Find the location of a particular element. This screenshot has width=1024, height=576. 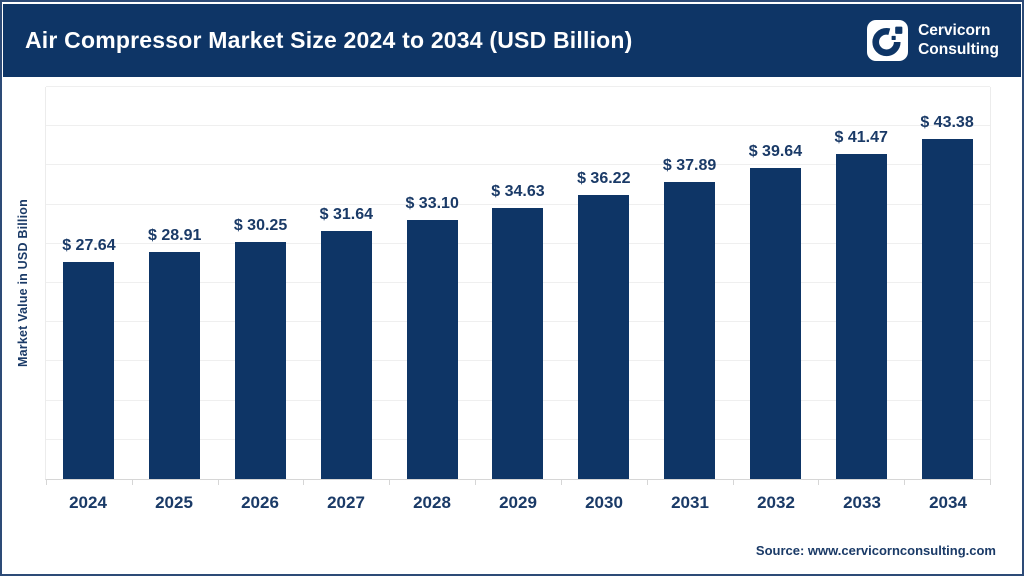

bar-slot: $ 30.25 is located at coordinates (261, 283).